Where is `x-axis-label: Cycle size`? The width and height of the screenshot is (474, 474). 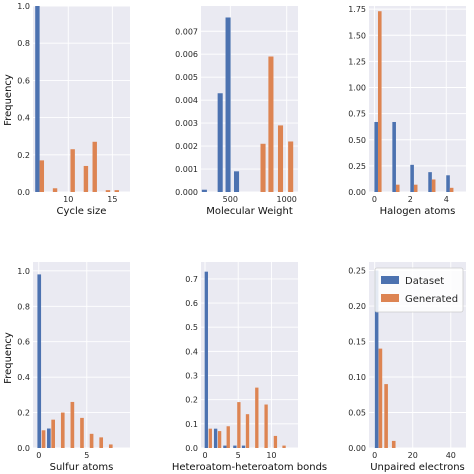
x-axis-label: Cycle size is located at coordinates (82, 211).